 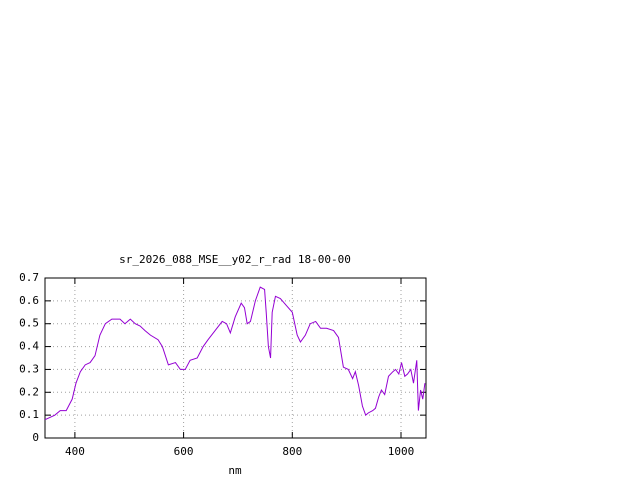 What do you see at coordinates (75, 451) in the screenshot?
I see `x-tick-label: 400` at bounding box center [75, 451].